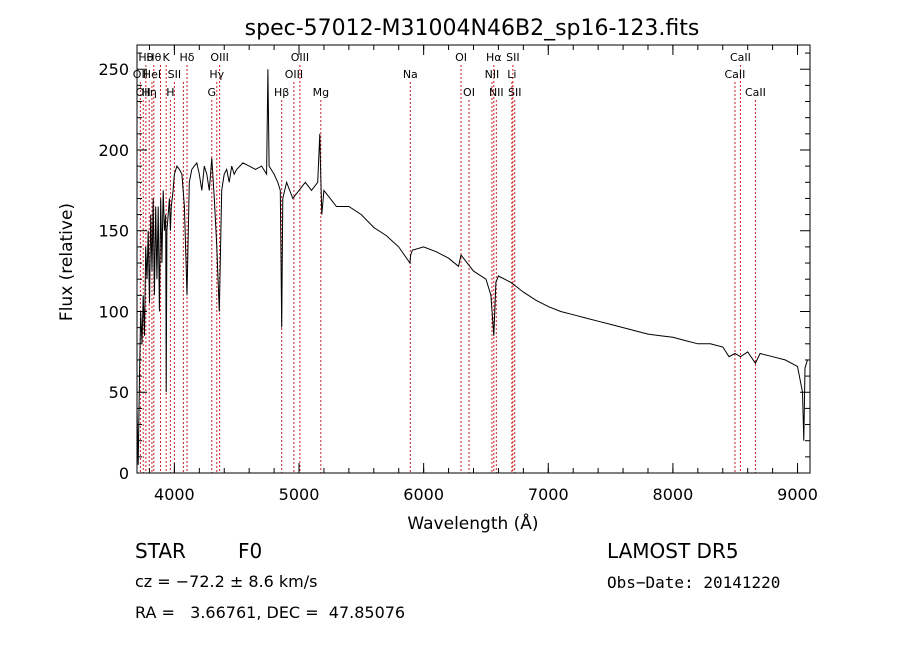 The width and height of the screenshot is (900, 649). I want to click on line-label-3: Hη, so click(149, 92).